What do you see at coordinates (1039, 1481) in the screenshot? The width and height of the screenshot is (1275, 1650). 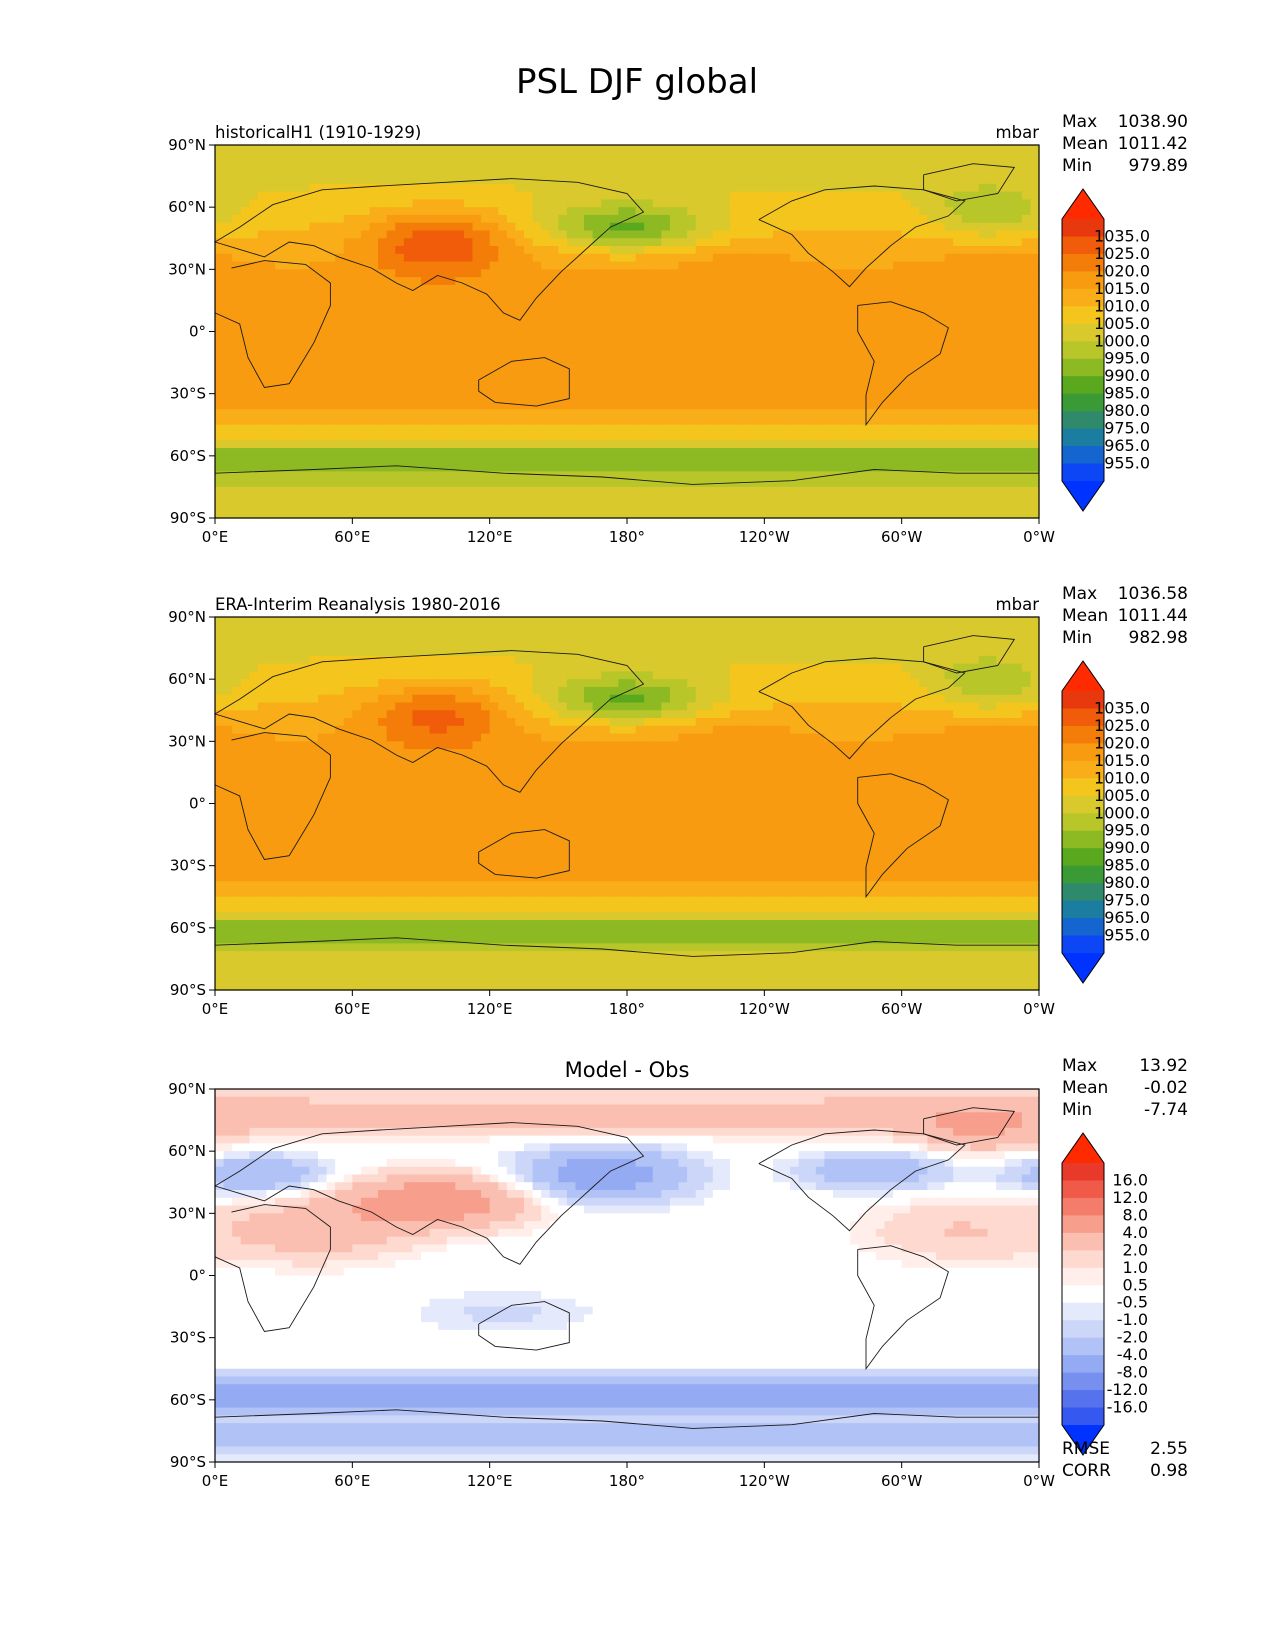 I see `x-tick-label: 0°W` at bounding box center [1039, 1481].